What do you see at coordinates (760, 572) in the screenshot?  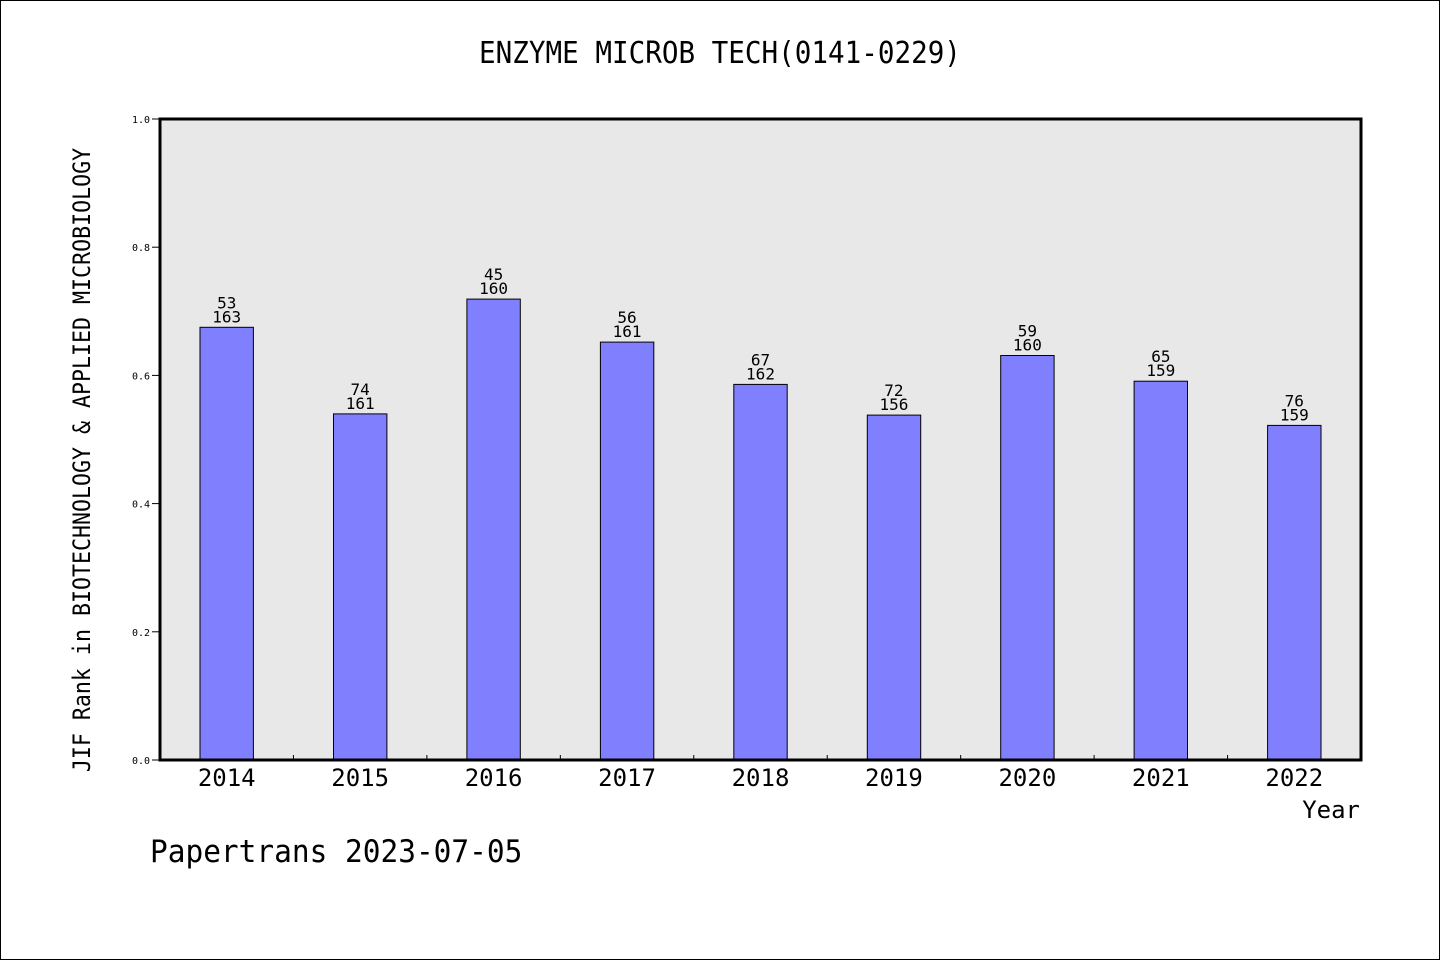 I see `bar-2018` at bounding box center [760, 572].